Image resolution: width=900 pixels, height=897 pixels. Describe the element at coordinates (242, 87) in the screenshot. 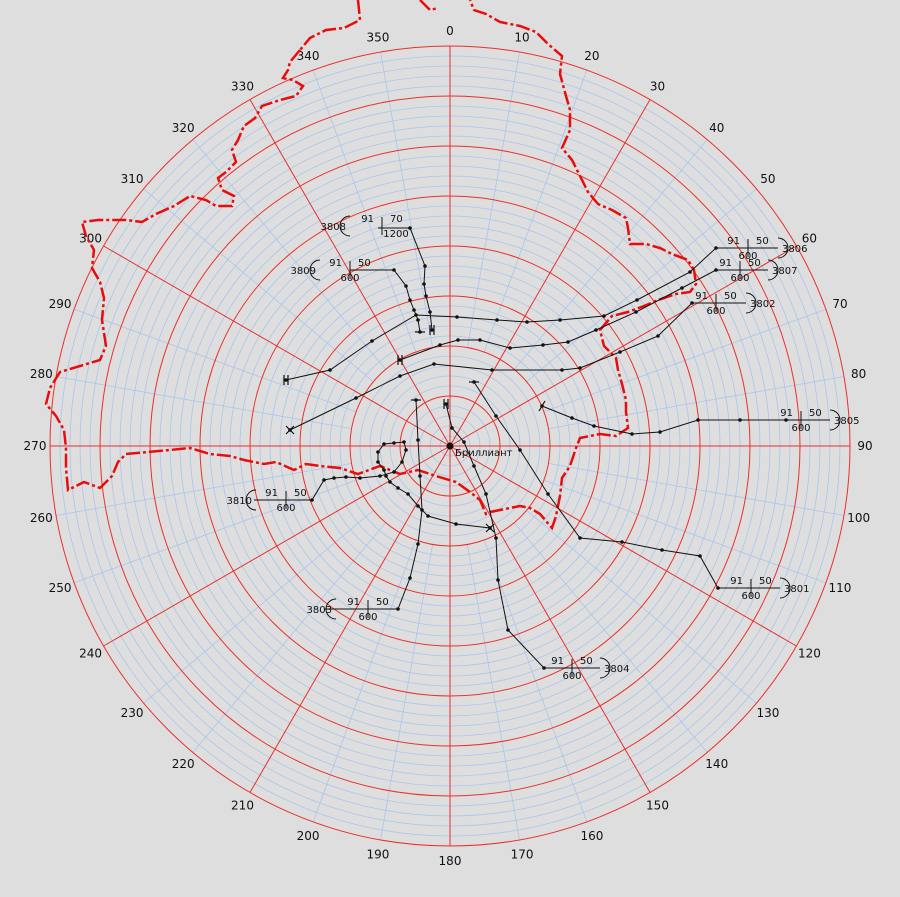

I see `bearing-tick-label: 330` at that location.